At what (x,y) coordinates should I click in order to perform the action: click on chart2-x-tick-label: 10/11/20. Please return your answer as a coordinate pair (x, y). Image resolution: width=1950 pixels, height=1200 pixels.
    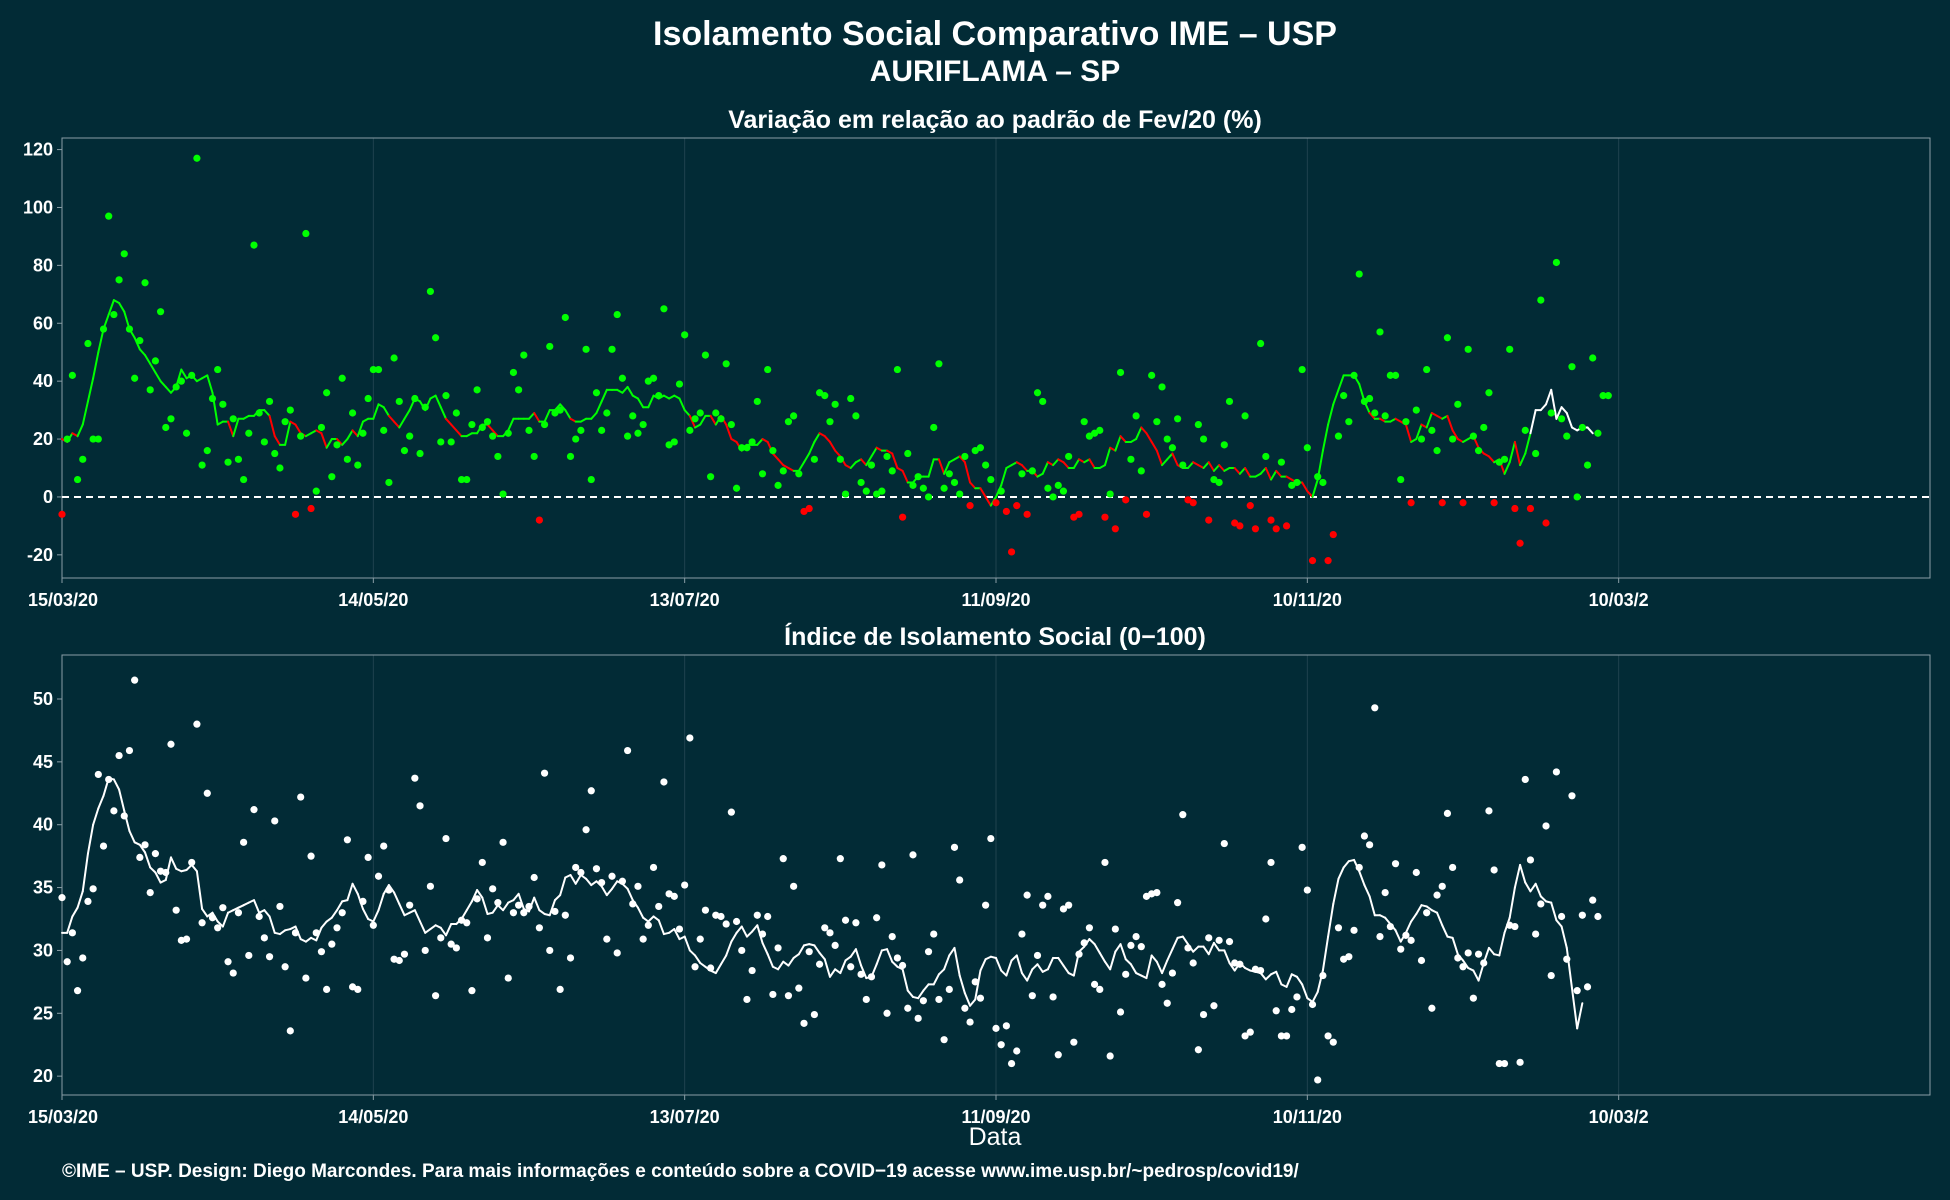
    Looking at the image, I should click on (1307, 1117).